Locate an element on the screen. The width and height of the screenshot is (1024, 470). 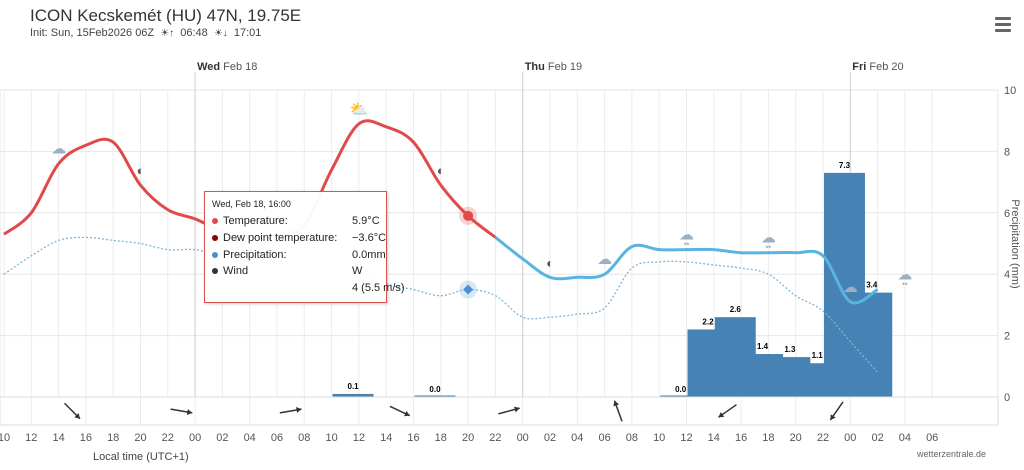
dew-highlight-point is located at coordinates (468, 289).